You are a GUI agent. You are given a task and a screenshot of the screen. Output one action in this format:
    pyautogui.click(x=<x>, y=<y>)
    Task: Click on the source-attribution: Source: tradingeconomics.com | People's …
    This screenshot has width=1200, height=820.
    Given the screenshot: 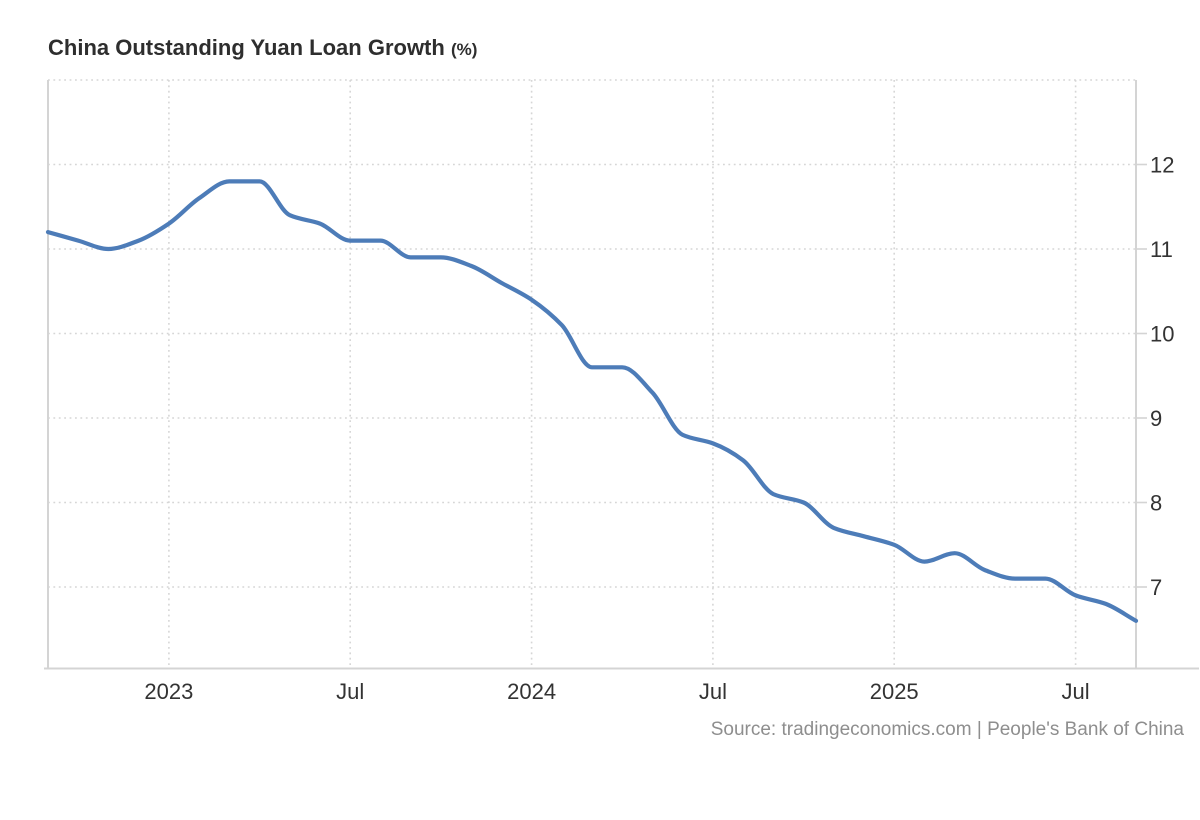 What is the action you would take?
    pyautogui.click(x=947, y=729)
    